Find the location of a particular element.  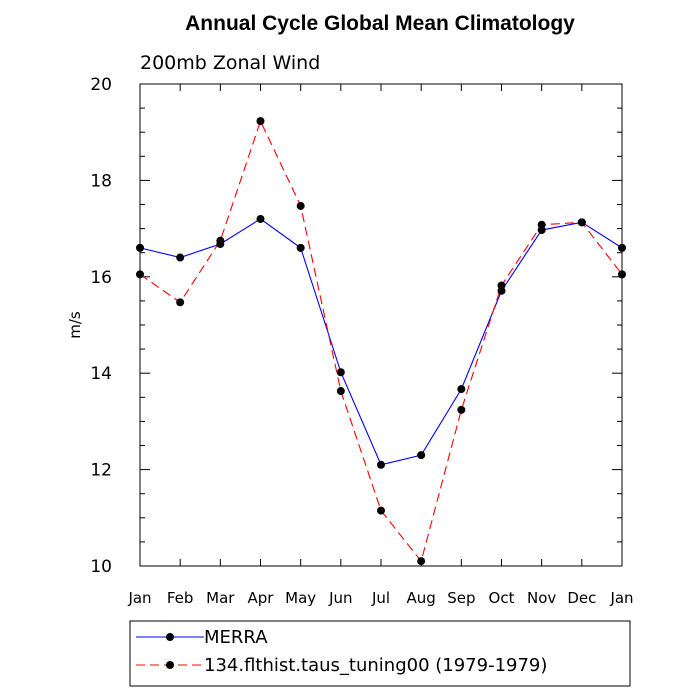

x-tick-label: Feb is located at coordinates (180, 598).